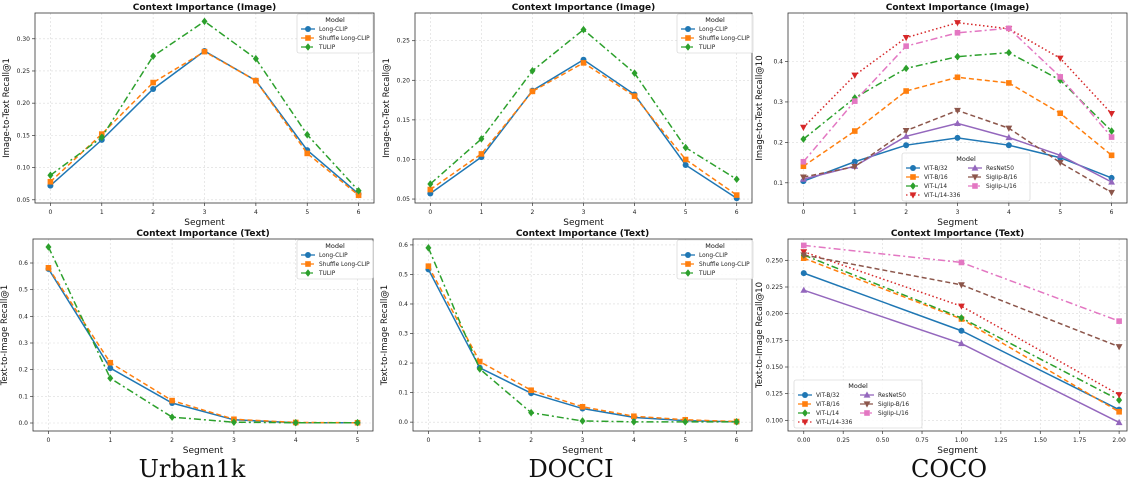  What do you see at coordinates (778, 102) in the screenshot?
I see `y-tick-label: 0.3` at bounding box center [778, 102].